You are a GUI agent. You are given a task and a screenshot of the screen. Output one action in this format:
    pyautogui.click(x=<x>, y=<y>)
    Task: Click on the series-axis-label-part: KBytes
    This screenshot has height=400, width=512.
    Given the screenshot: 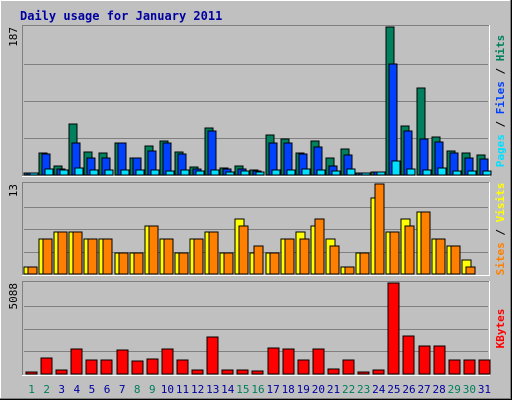 What is the action you would take?
    pyautogui.click(x=500, y=329)
    